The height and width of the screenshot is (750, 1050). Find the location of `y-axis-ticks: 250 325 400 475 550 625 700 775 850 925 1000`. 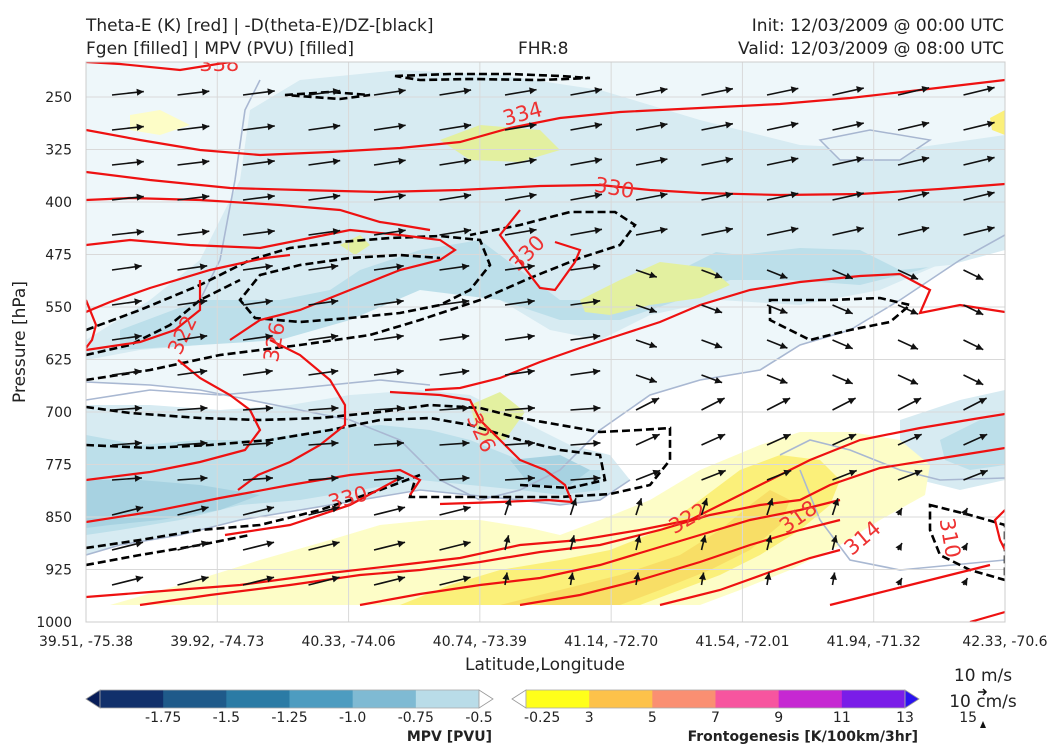

y-axis-ticks: 250 325 400 475 550 625 700 775 850 925 1000 is located at coordinates (54, 360).